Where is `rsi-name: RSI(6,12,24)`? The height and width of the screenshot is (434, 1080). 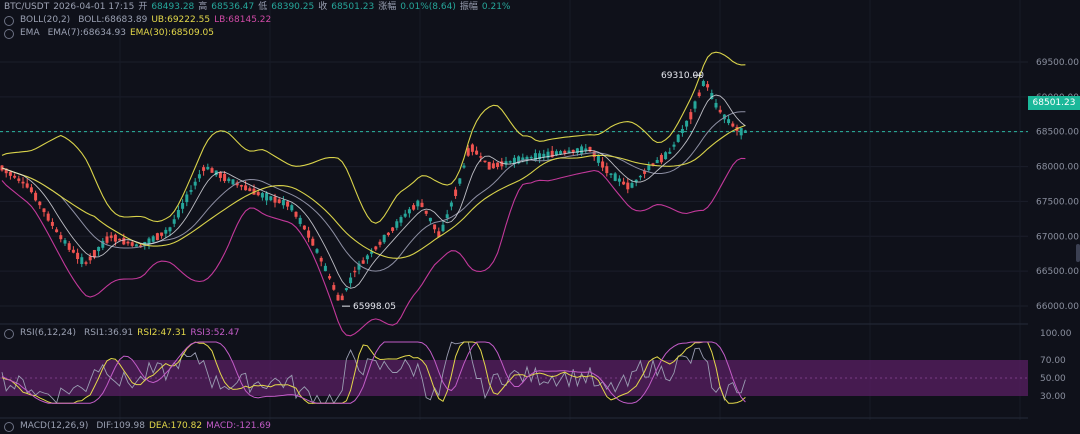
rsi-name: RSI(6,12,24) is located at coordinates (48, 333).